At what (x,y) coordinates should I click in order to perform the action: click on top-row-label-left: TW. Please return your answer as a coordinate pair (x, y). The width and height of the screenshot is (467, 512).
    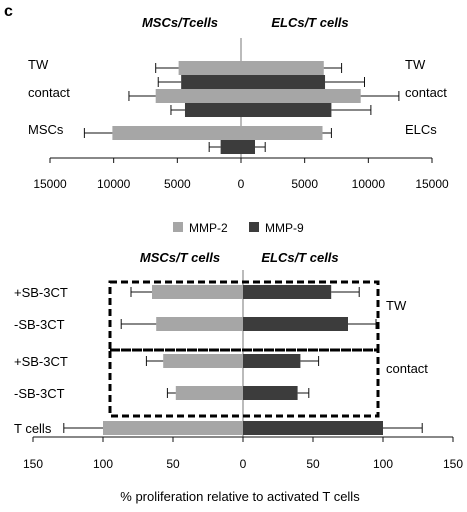
    Looking at the image, I should click on (38, 64).